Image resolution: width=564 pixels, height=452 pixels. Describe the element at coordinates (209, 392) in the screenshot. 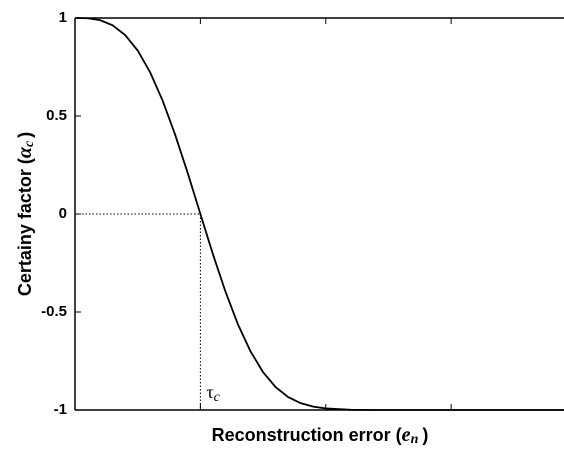

I see `annotation-symbol: τ` at that location.